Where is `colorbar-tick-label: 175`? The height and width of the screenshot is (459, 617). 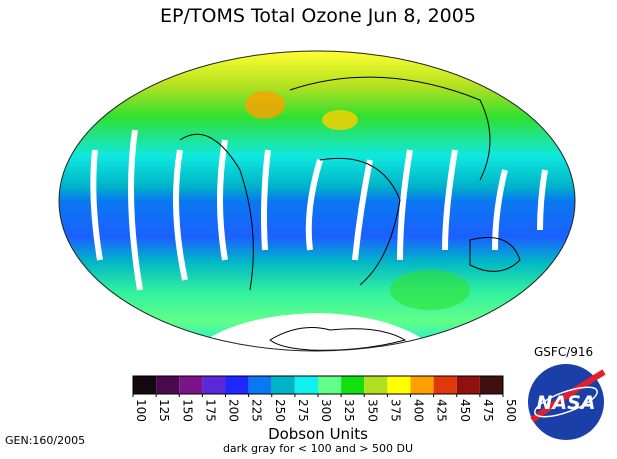 colorbar-tick-label: 175 is located at coordinates (210, 410).